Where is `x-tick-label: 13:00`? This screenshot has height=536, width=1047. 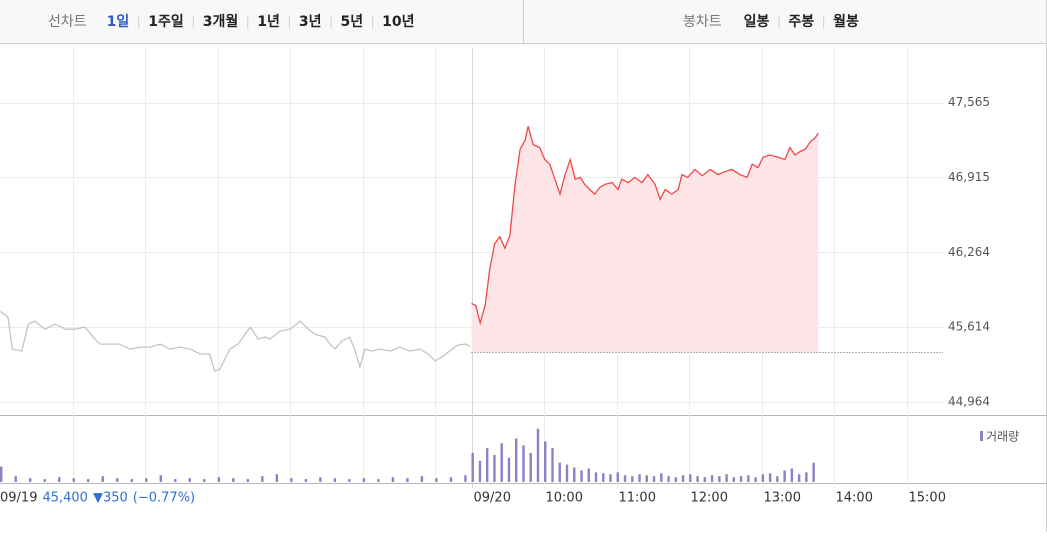
x-tick-label: 13:00 is located at coordinates (782, 498).